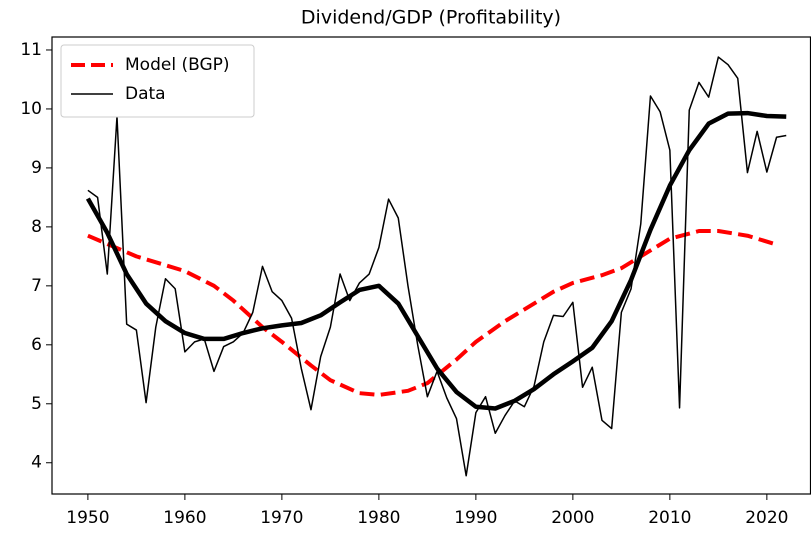  Describe the element at coordinates (36, 227) in the screenshot. I see `y-tick-label: 8` at that location.